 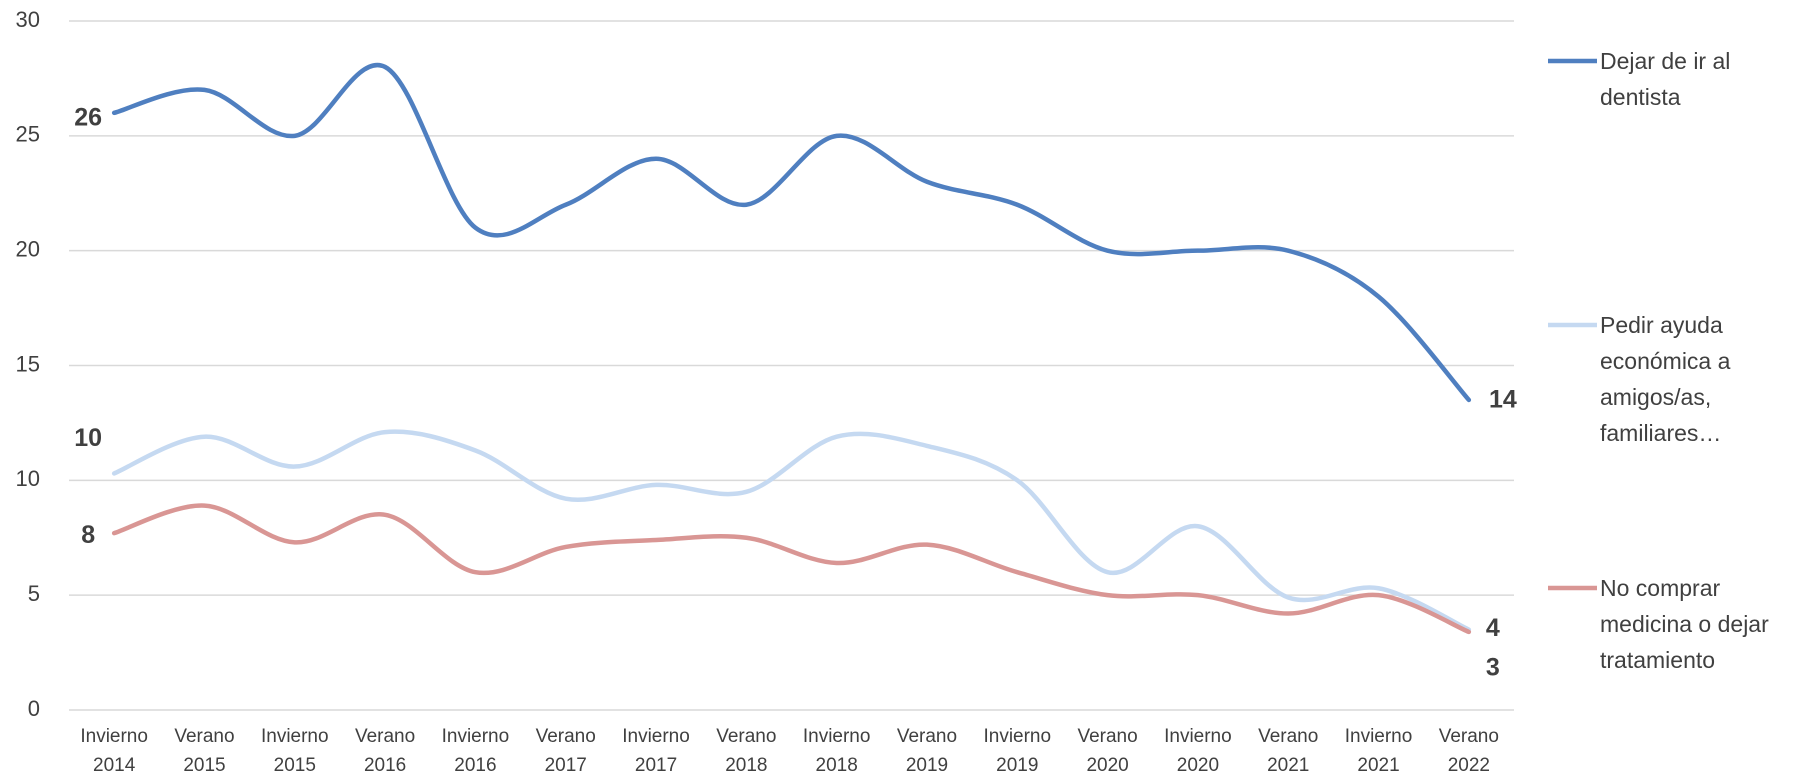 What do you see at coordinates (836, 751) in the screenshot?
I see `x-tick-label: Invierno 2018` at bounding box center [836, 751].